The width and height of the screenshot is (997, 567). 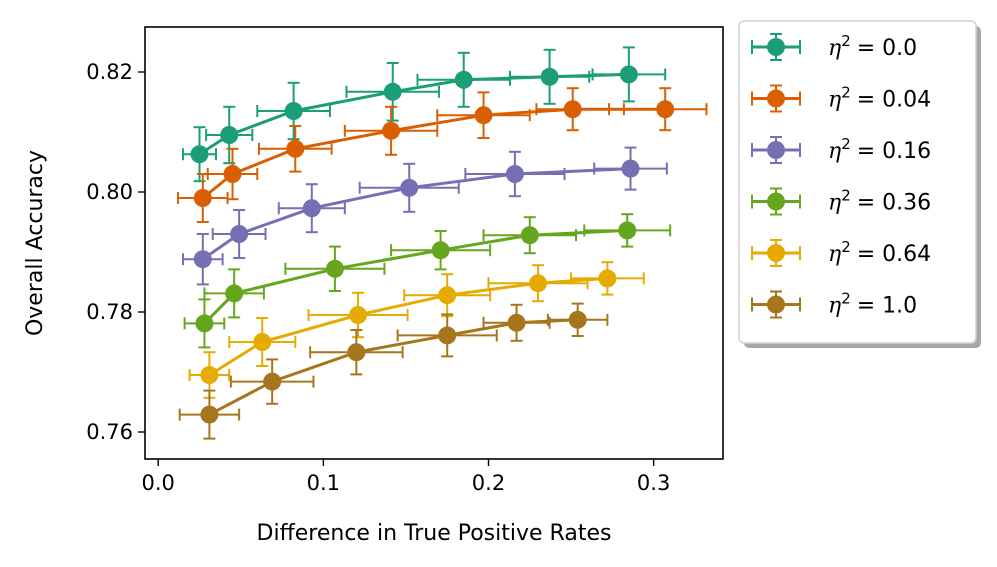 I want to click on y-tick-label: 0.78, so click(x=109, y=312).